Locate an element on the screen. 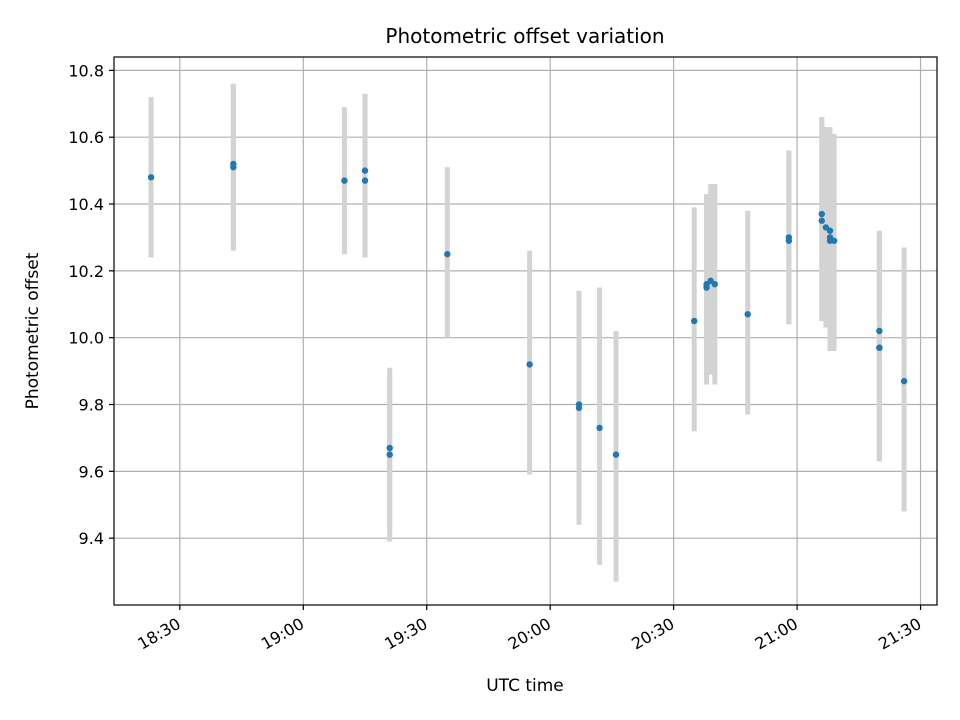 This screenshot has width=960, height=720. y-tick-label: 10.8 is located at coordinates (86, 70).